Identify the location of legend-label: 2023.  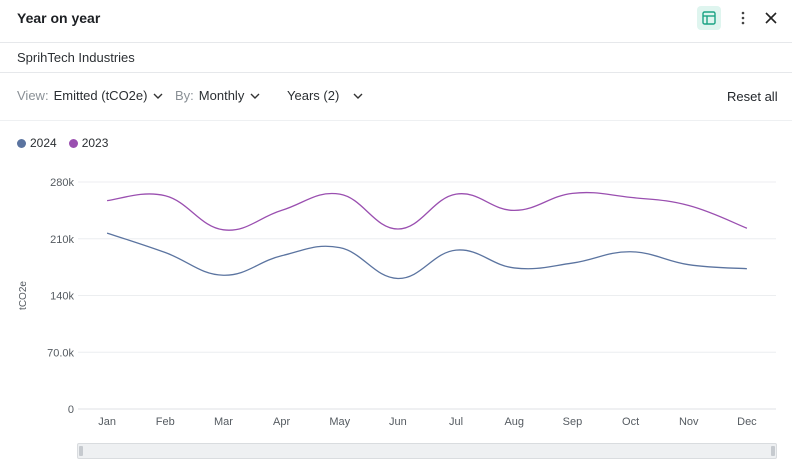
(95, 143).